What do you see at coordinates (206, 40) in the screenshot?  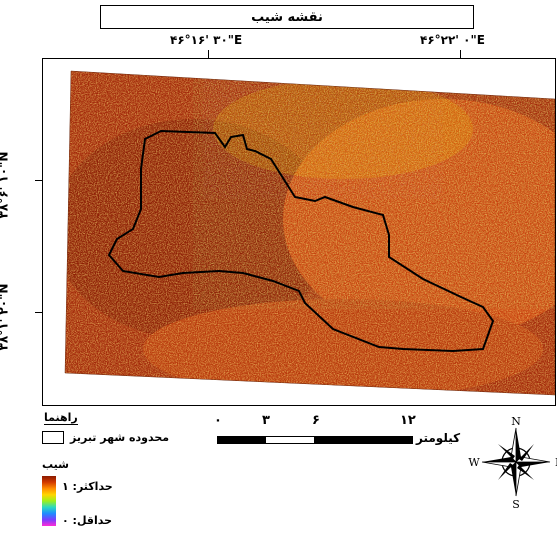 I see `longitude-label-1: ۴۶°۱۶' ۳۰"E` at bounding box center [206, 40].